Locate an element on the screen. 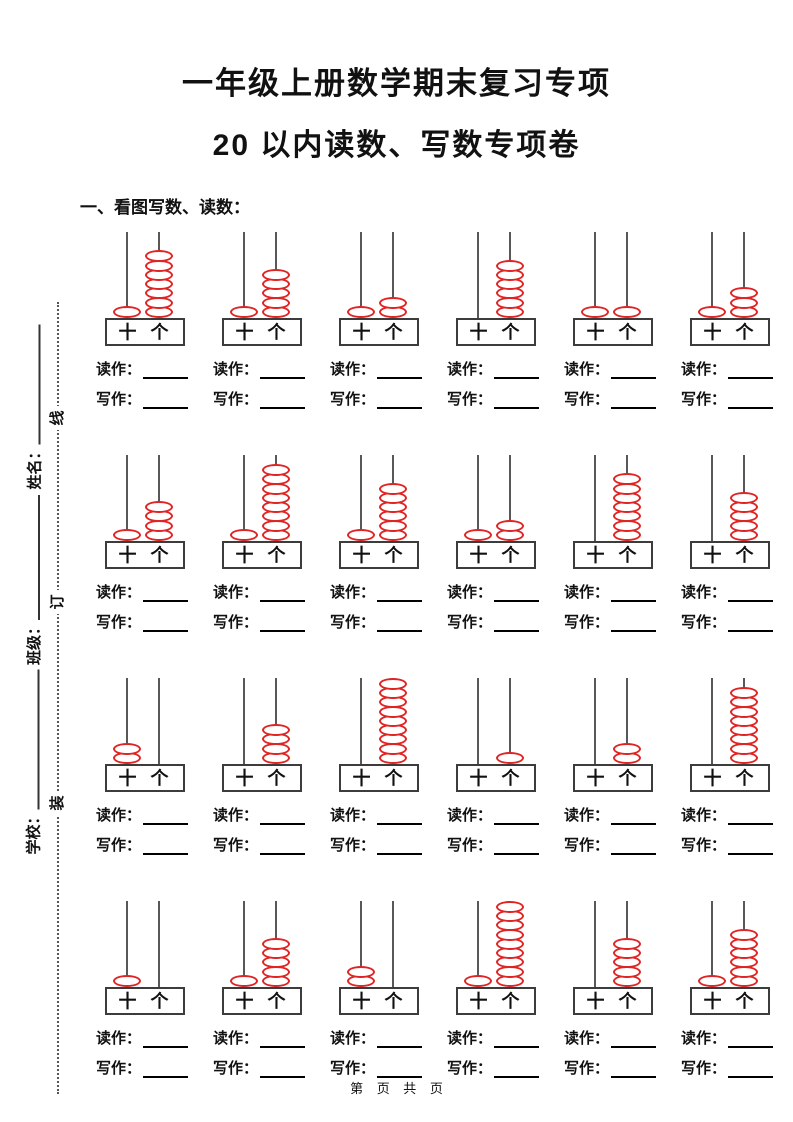 This screenshot has height=1122, width=793. ones-rod is located at coordinates (158, 721).